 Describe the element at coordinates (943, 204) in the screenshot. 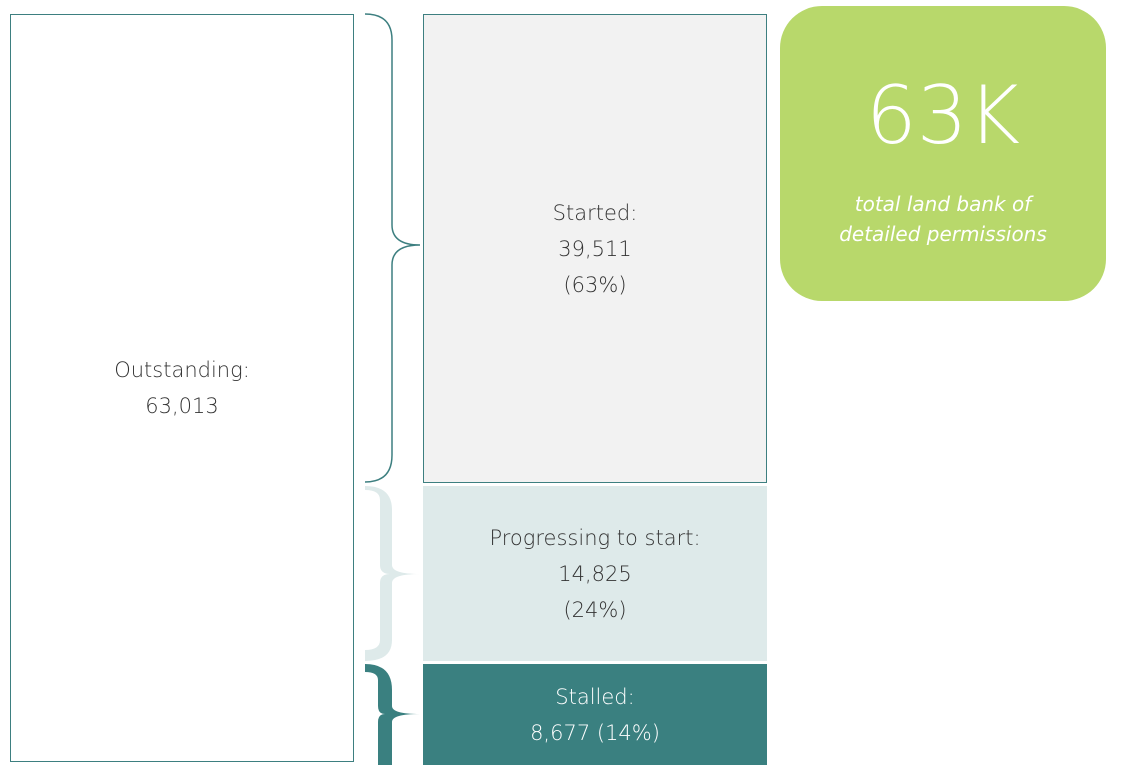

I see `subtitle-line: total land bank of` at that location.